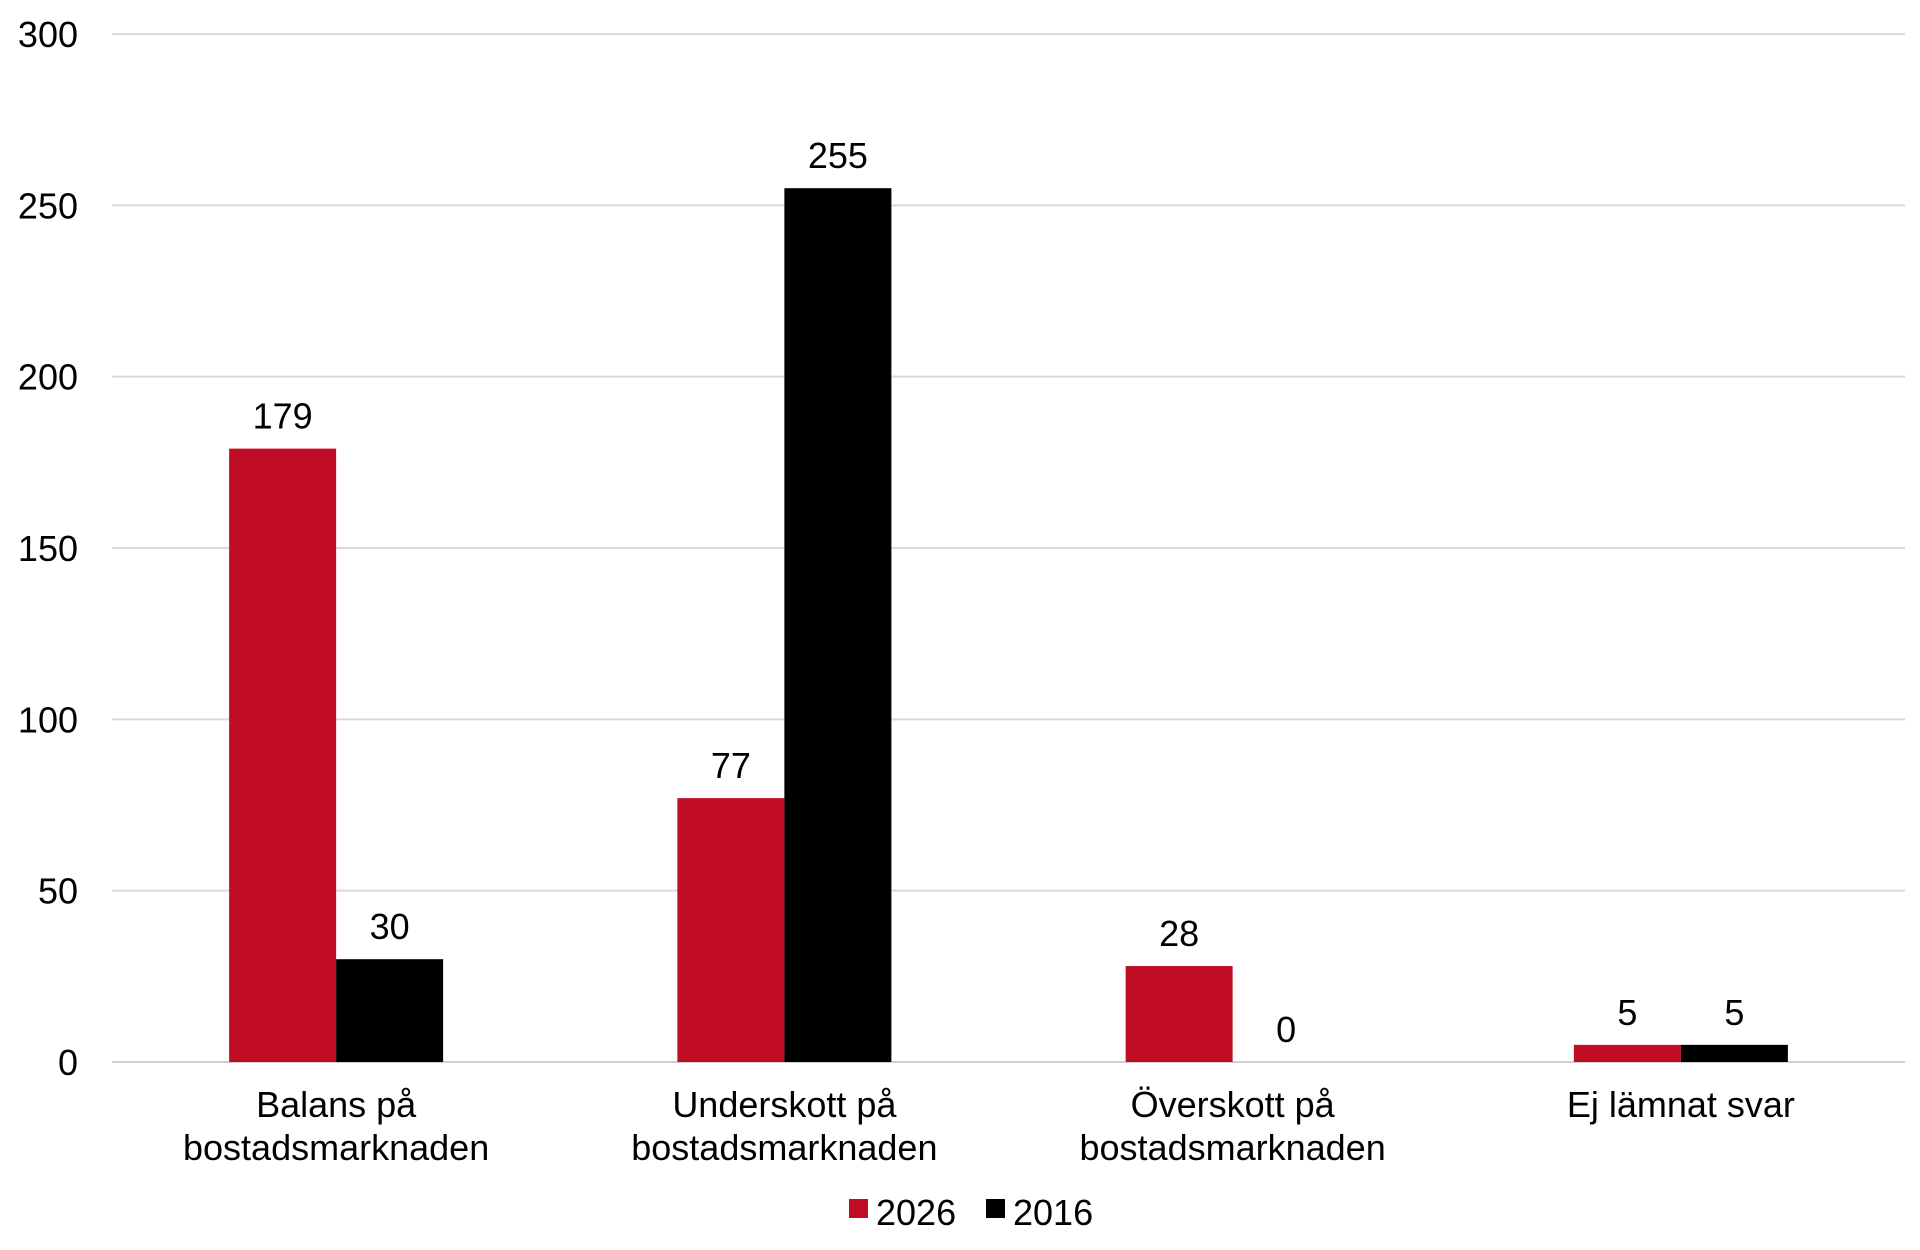  I want to click on legend-label: 2026, so click(916, 1212).